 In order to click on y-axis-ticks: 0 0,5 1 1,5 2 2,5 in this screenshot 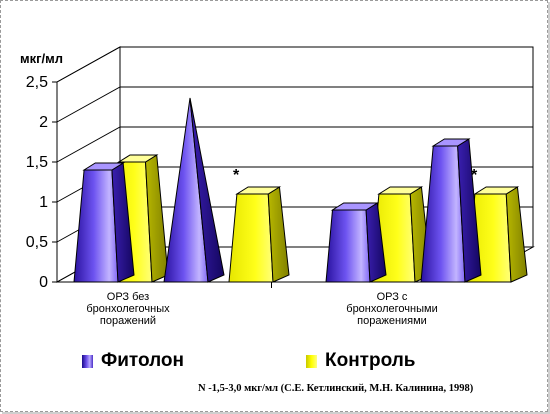, I will do `click(41, 182)`.